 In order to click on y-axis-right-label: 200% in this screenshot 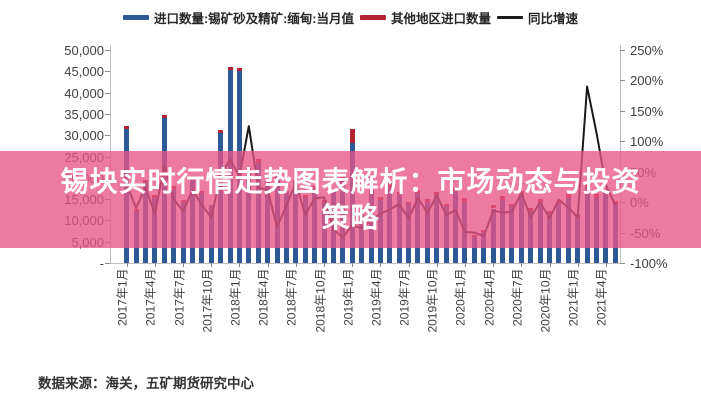, I will do `click(647, 81)`.